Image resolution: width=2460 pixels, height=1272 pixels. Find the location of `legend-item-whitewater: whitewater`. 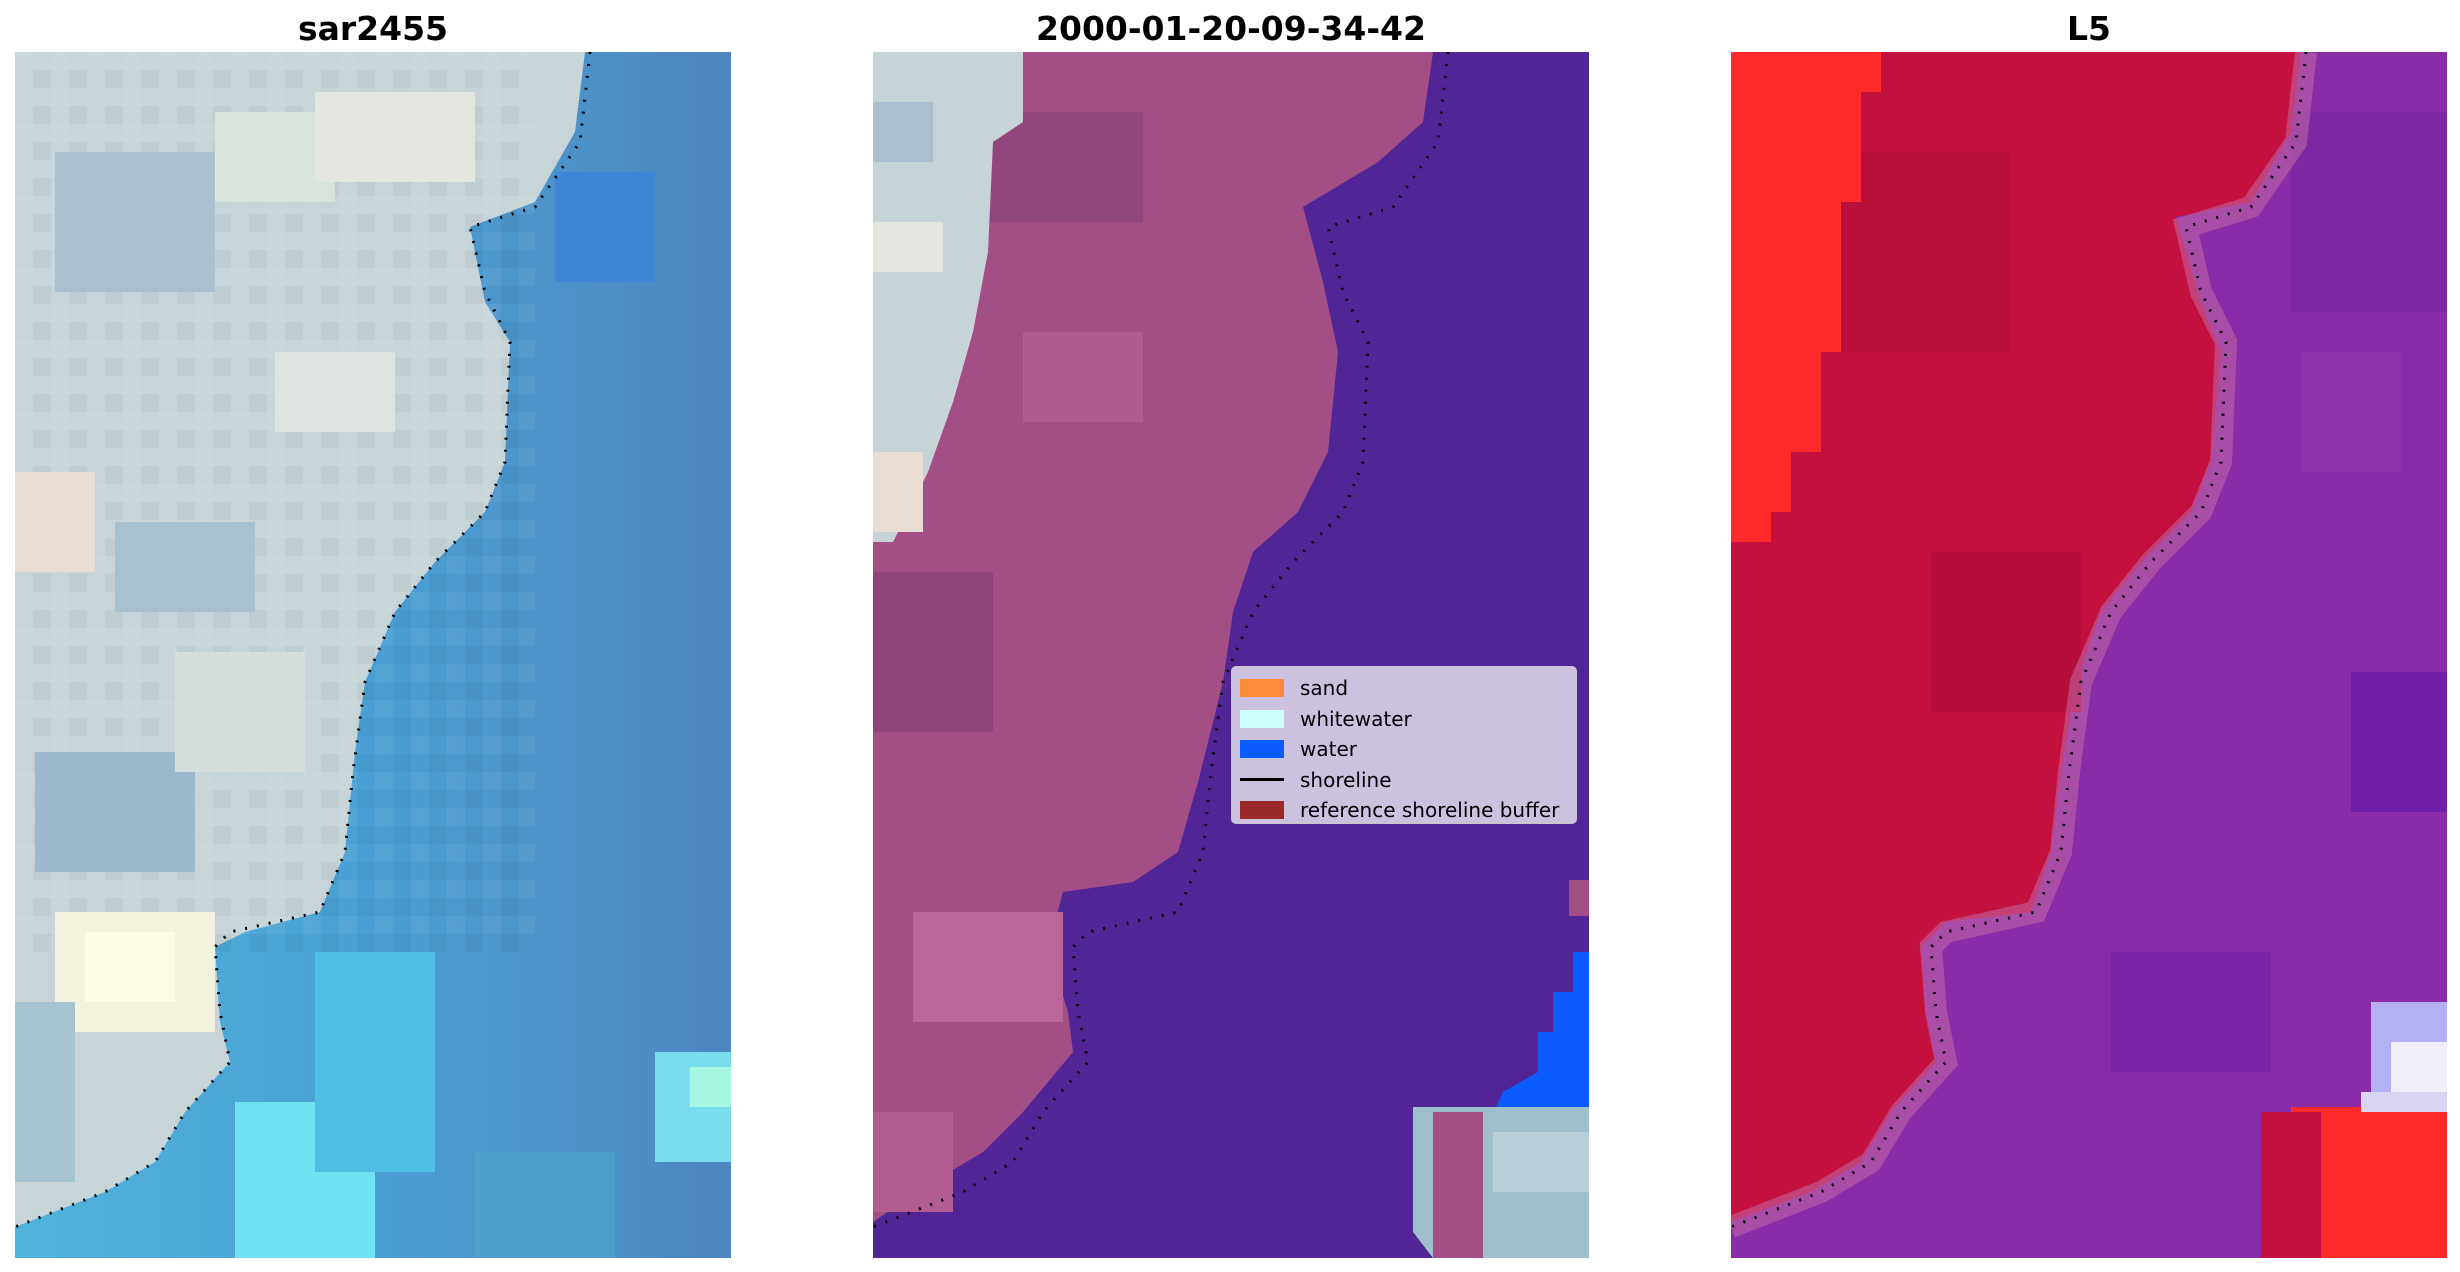

legend-item-whitewater: whitewater is located at coordinates (1404, 719).